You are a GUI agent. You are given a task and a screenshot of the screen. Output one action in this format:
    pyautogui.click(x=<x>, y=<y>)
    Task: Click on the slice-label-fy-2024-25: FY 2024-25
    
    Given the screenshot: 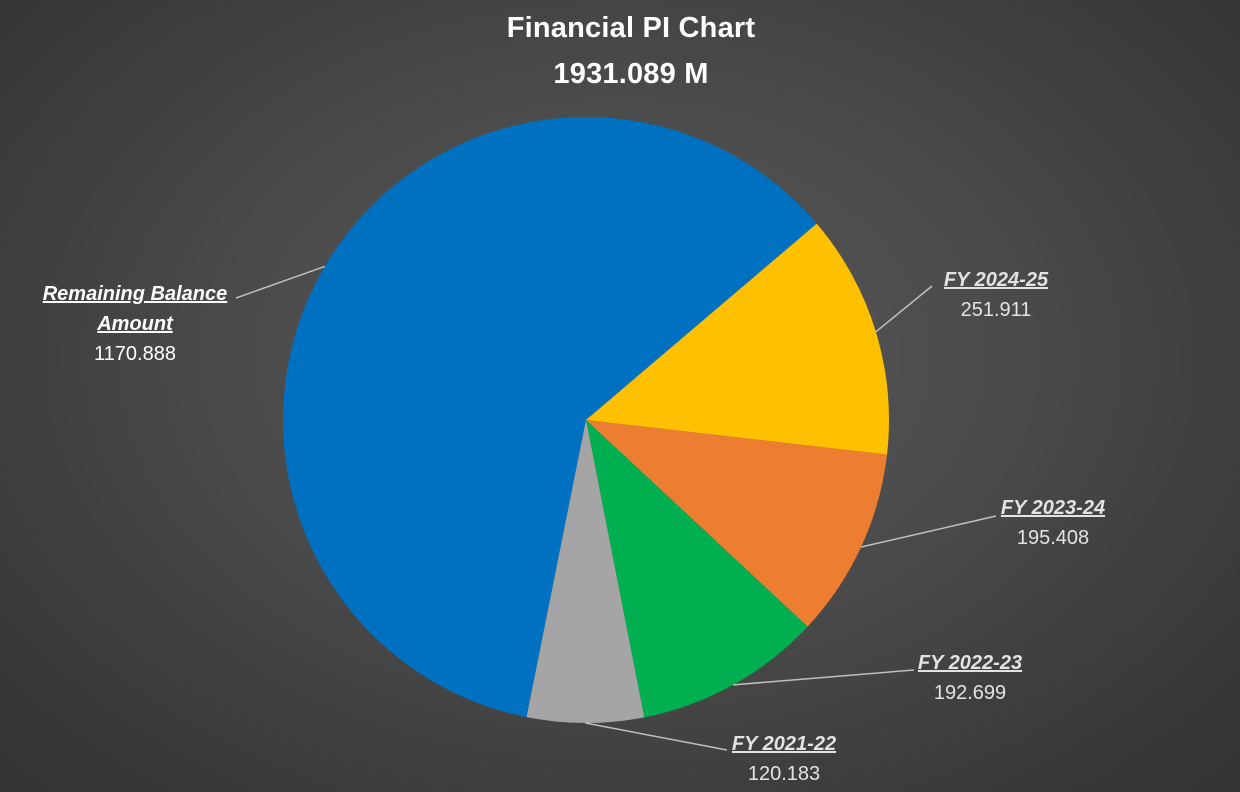 What is the action you would take?
    pyautogui.click(x=996, y=280)
    